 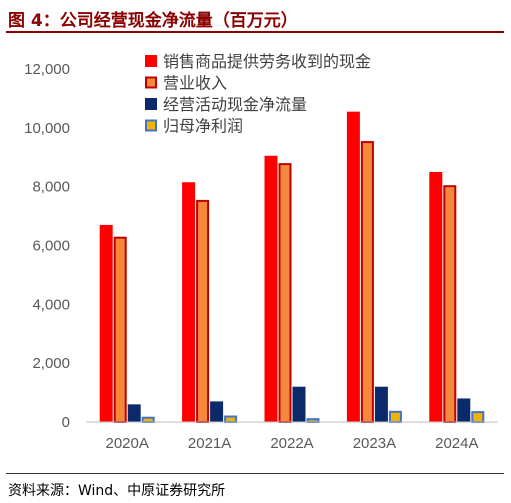 I want to click on x-tick-label: 2024A, so click(x=456, y=443).